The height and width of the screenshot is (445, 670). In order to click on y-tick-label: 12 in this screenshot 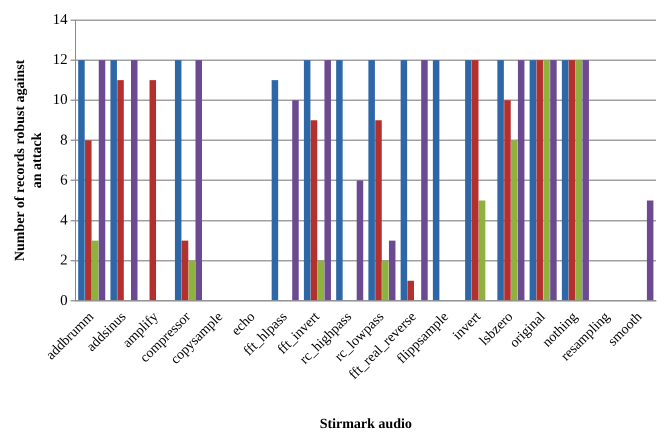, I will do `click(60, 60)`.